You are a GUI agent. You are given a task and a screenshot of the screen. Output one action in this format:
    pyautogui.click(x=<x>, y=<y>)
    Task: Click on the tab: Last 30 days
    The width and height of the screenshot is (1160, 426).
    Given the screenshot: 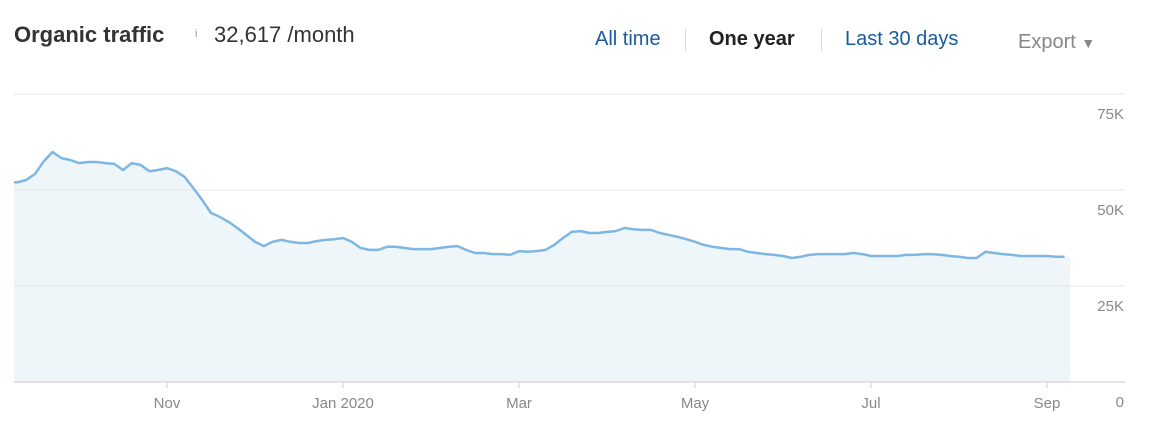 What is the action you would take?
    pyautogui.click(x=902, y=39)
    